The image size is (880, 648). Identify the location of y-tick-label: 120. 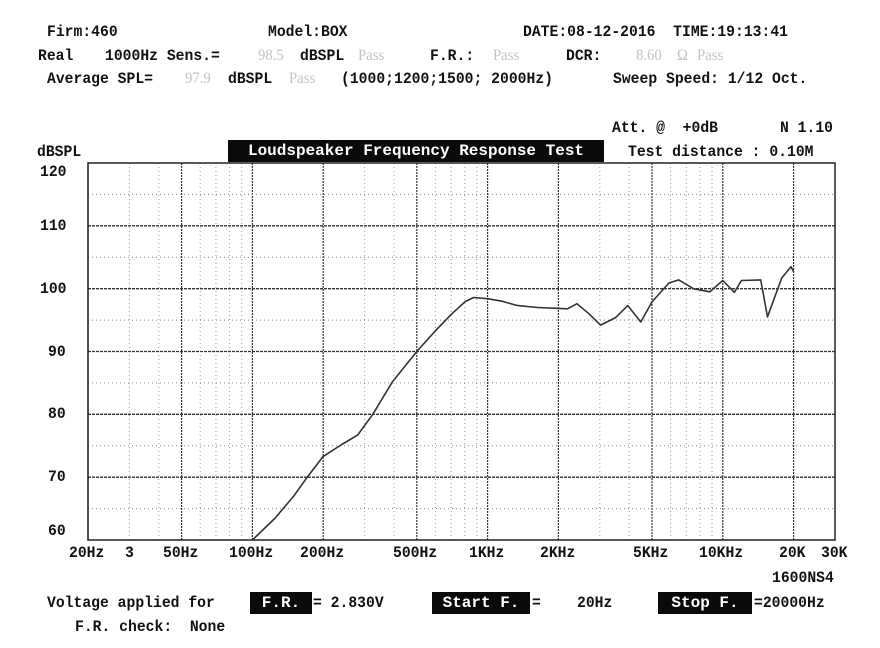
(53, 172).